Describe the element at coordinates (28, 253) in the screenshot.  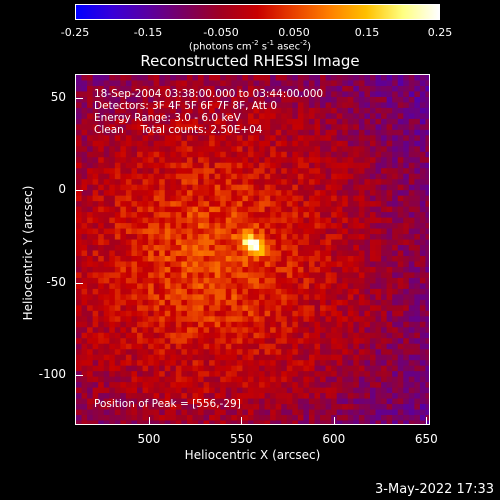
I see `y-axis-label: Heliocentric Y (arcsec)` at that location.